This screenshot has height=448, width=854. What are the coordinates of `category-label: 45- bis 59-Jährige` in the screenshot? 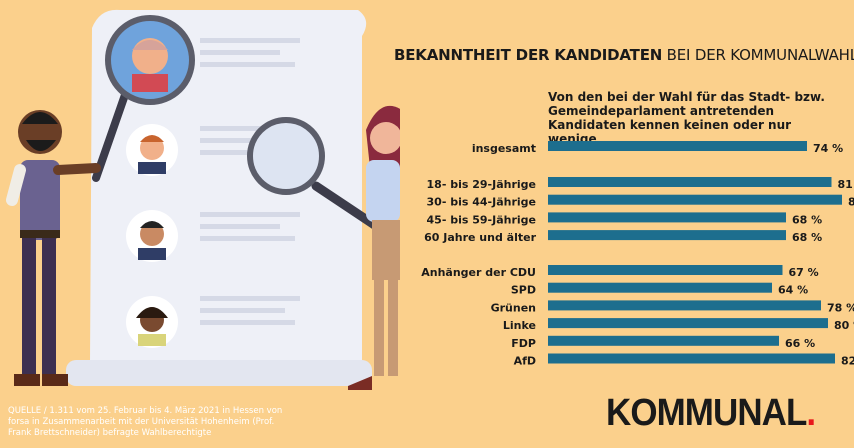 It's located at (481, 219).